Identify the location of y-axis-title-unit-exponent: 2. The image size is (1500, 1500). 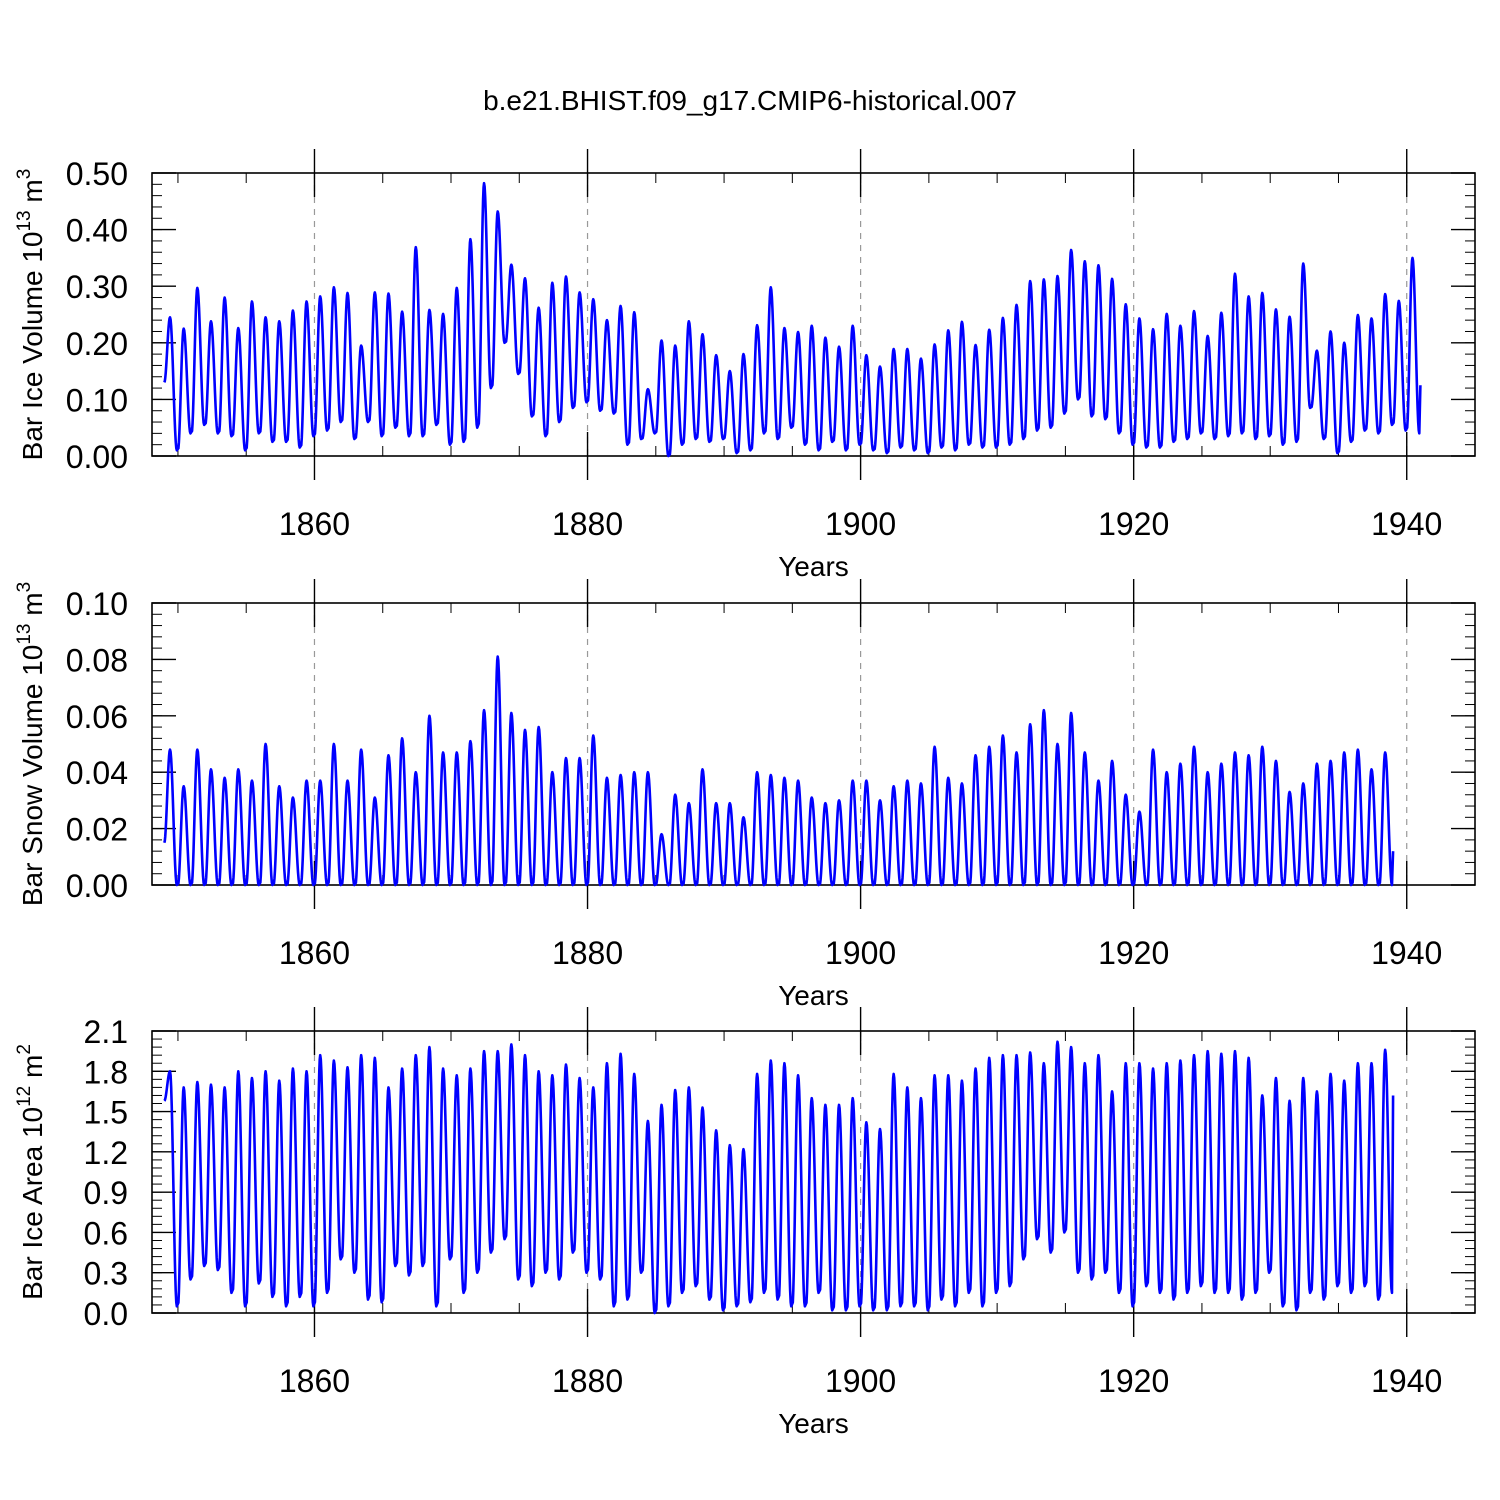
(24, 1049).